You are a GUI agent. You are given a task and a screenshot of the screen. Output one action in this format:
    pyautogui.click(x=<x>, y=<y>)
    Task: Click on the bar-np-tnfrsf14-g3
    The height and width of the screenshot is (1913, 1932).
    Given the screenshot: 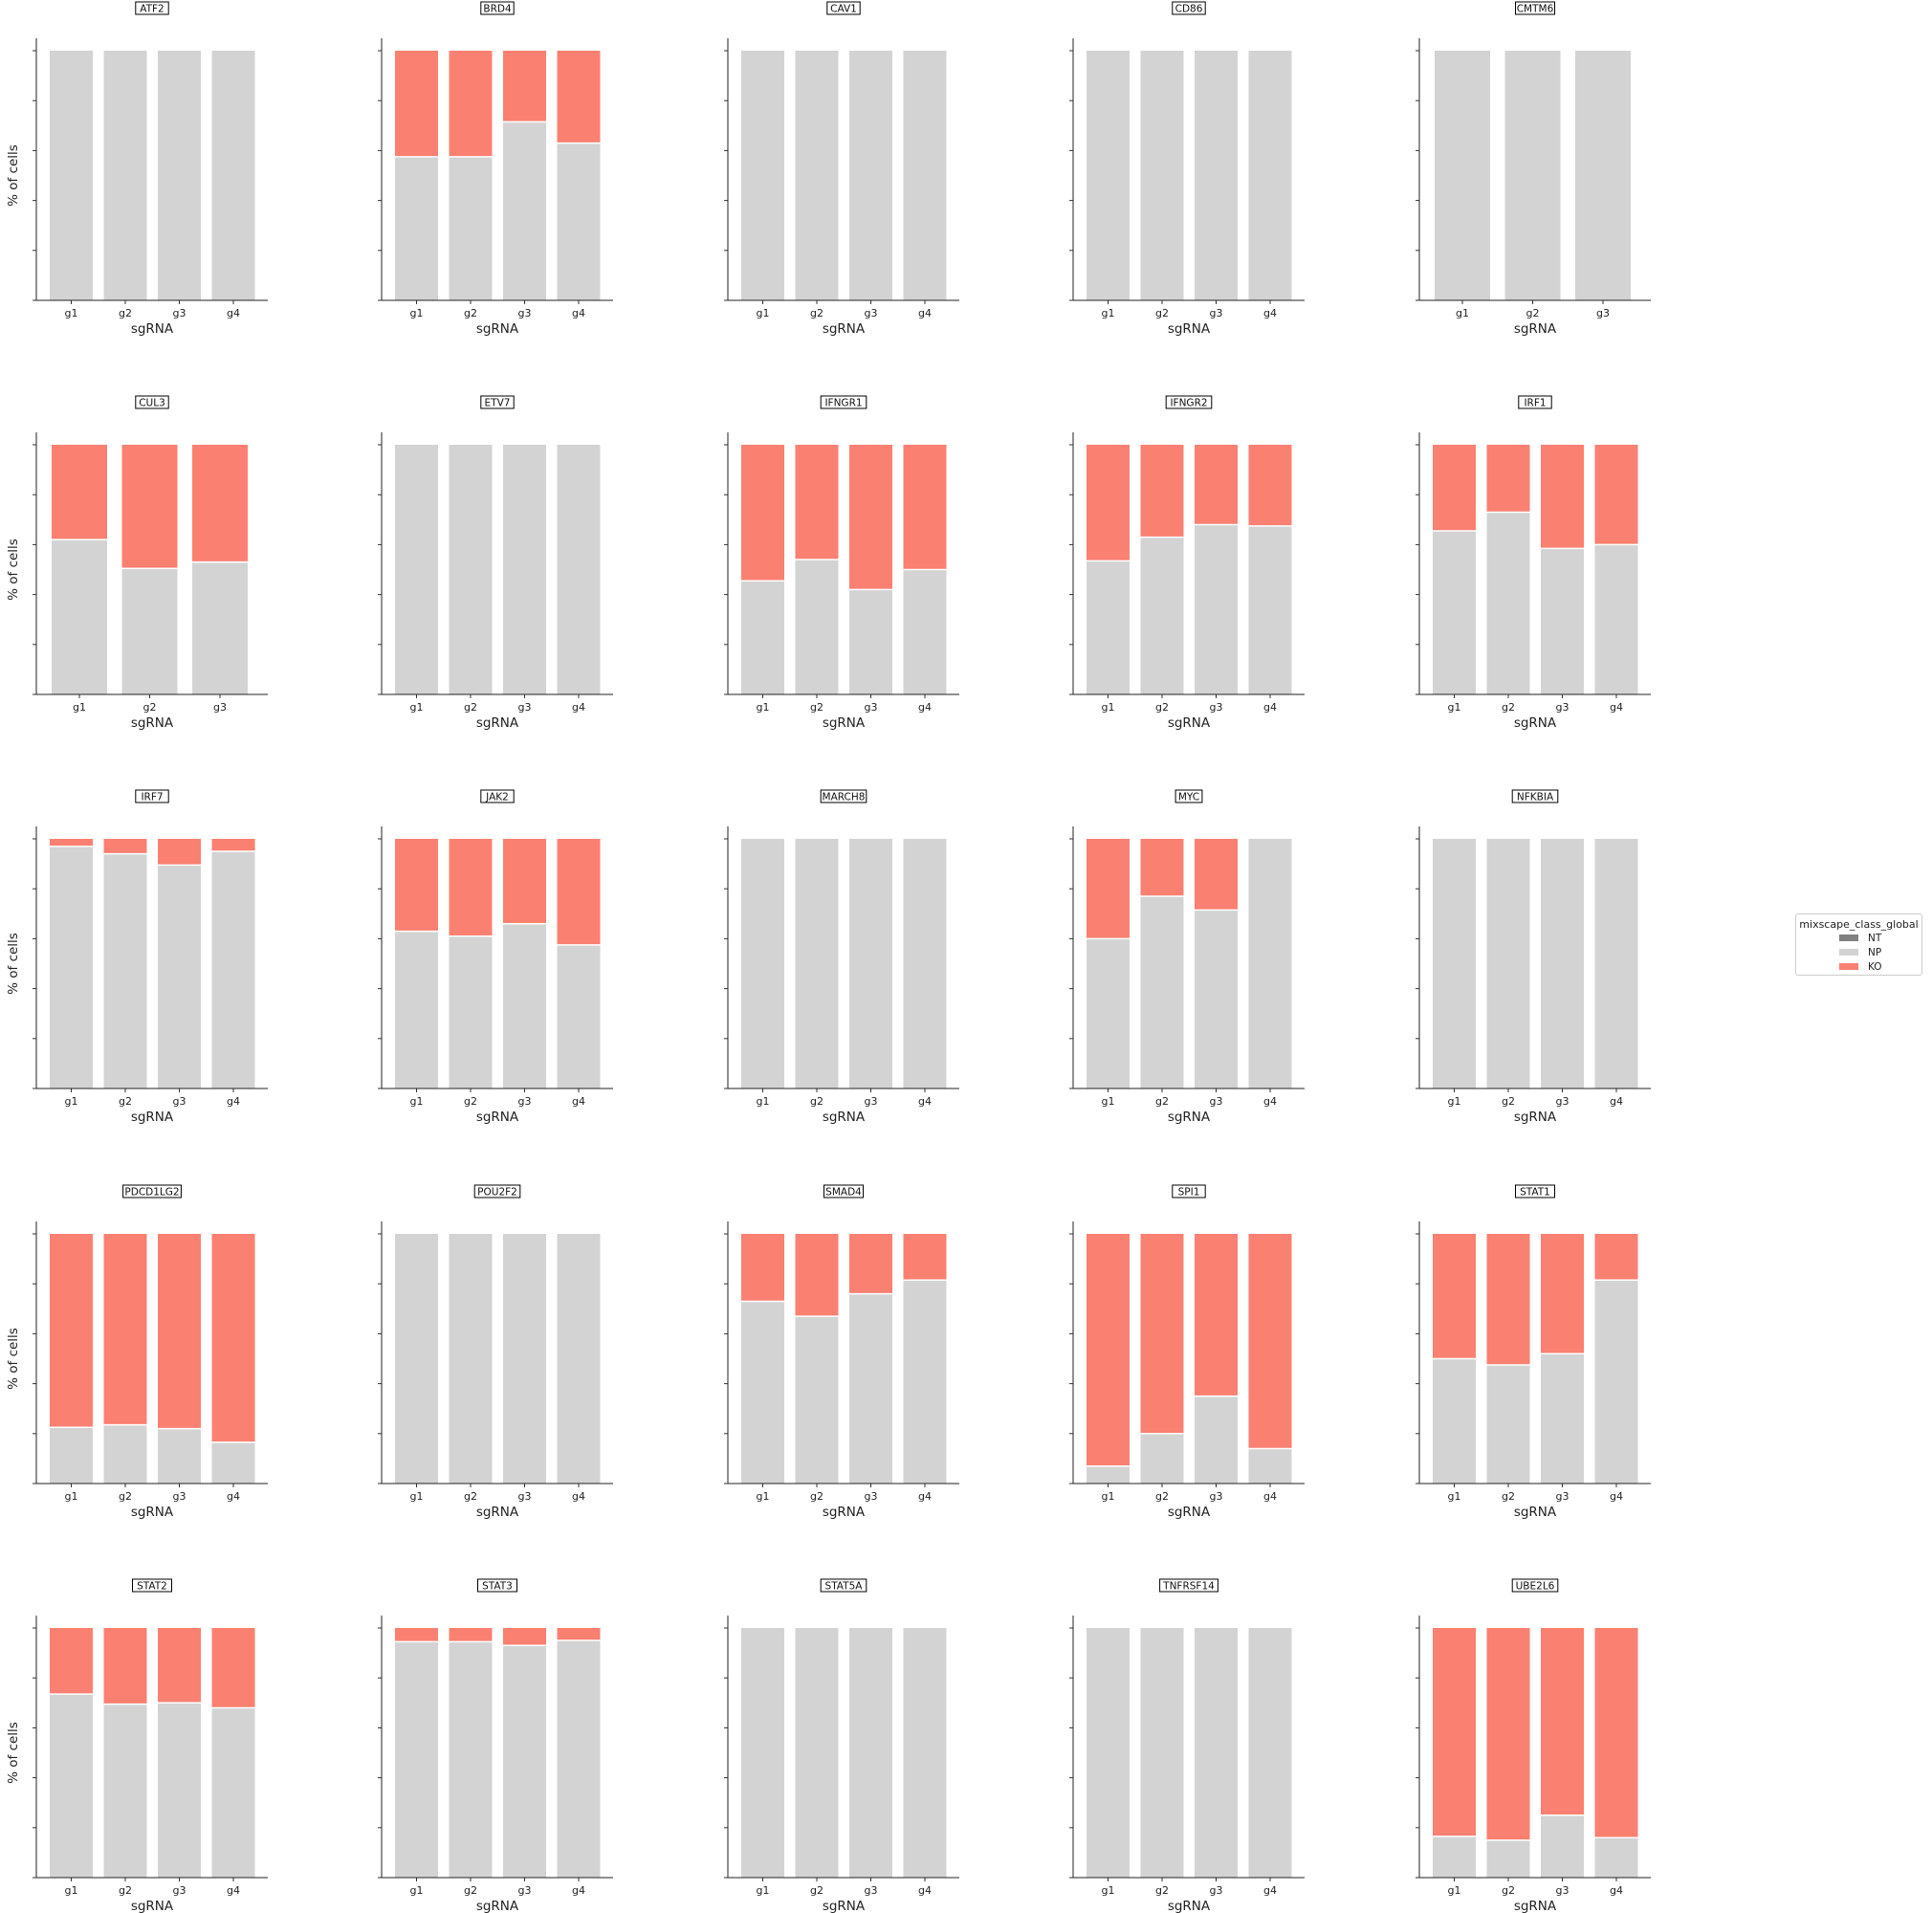 What is the action you would take?
    pyautogui.click(x=1216, y=1753)
    